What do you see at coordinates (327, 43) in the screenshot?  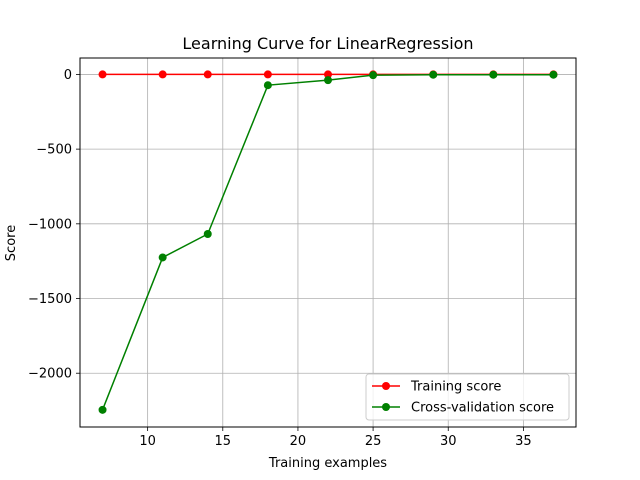 I see `chart-title: Learning Curve for LinearRegression` at bounding box center [327, 43].